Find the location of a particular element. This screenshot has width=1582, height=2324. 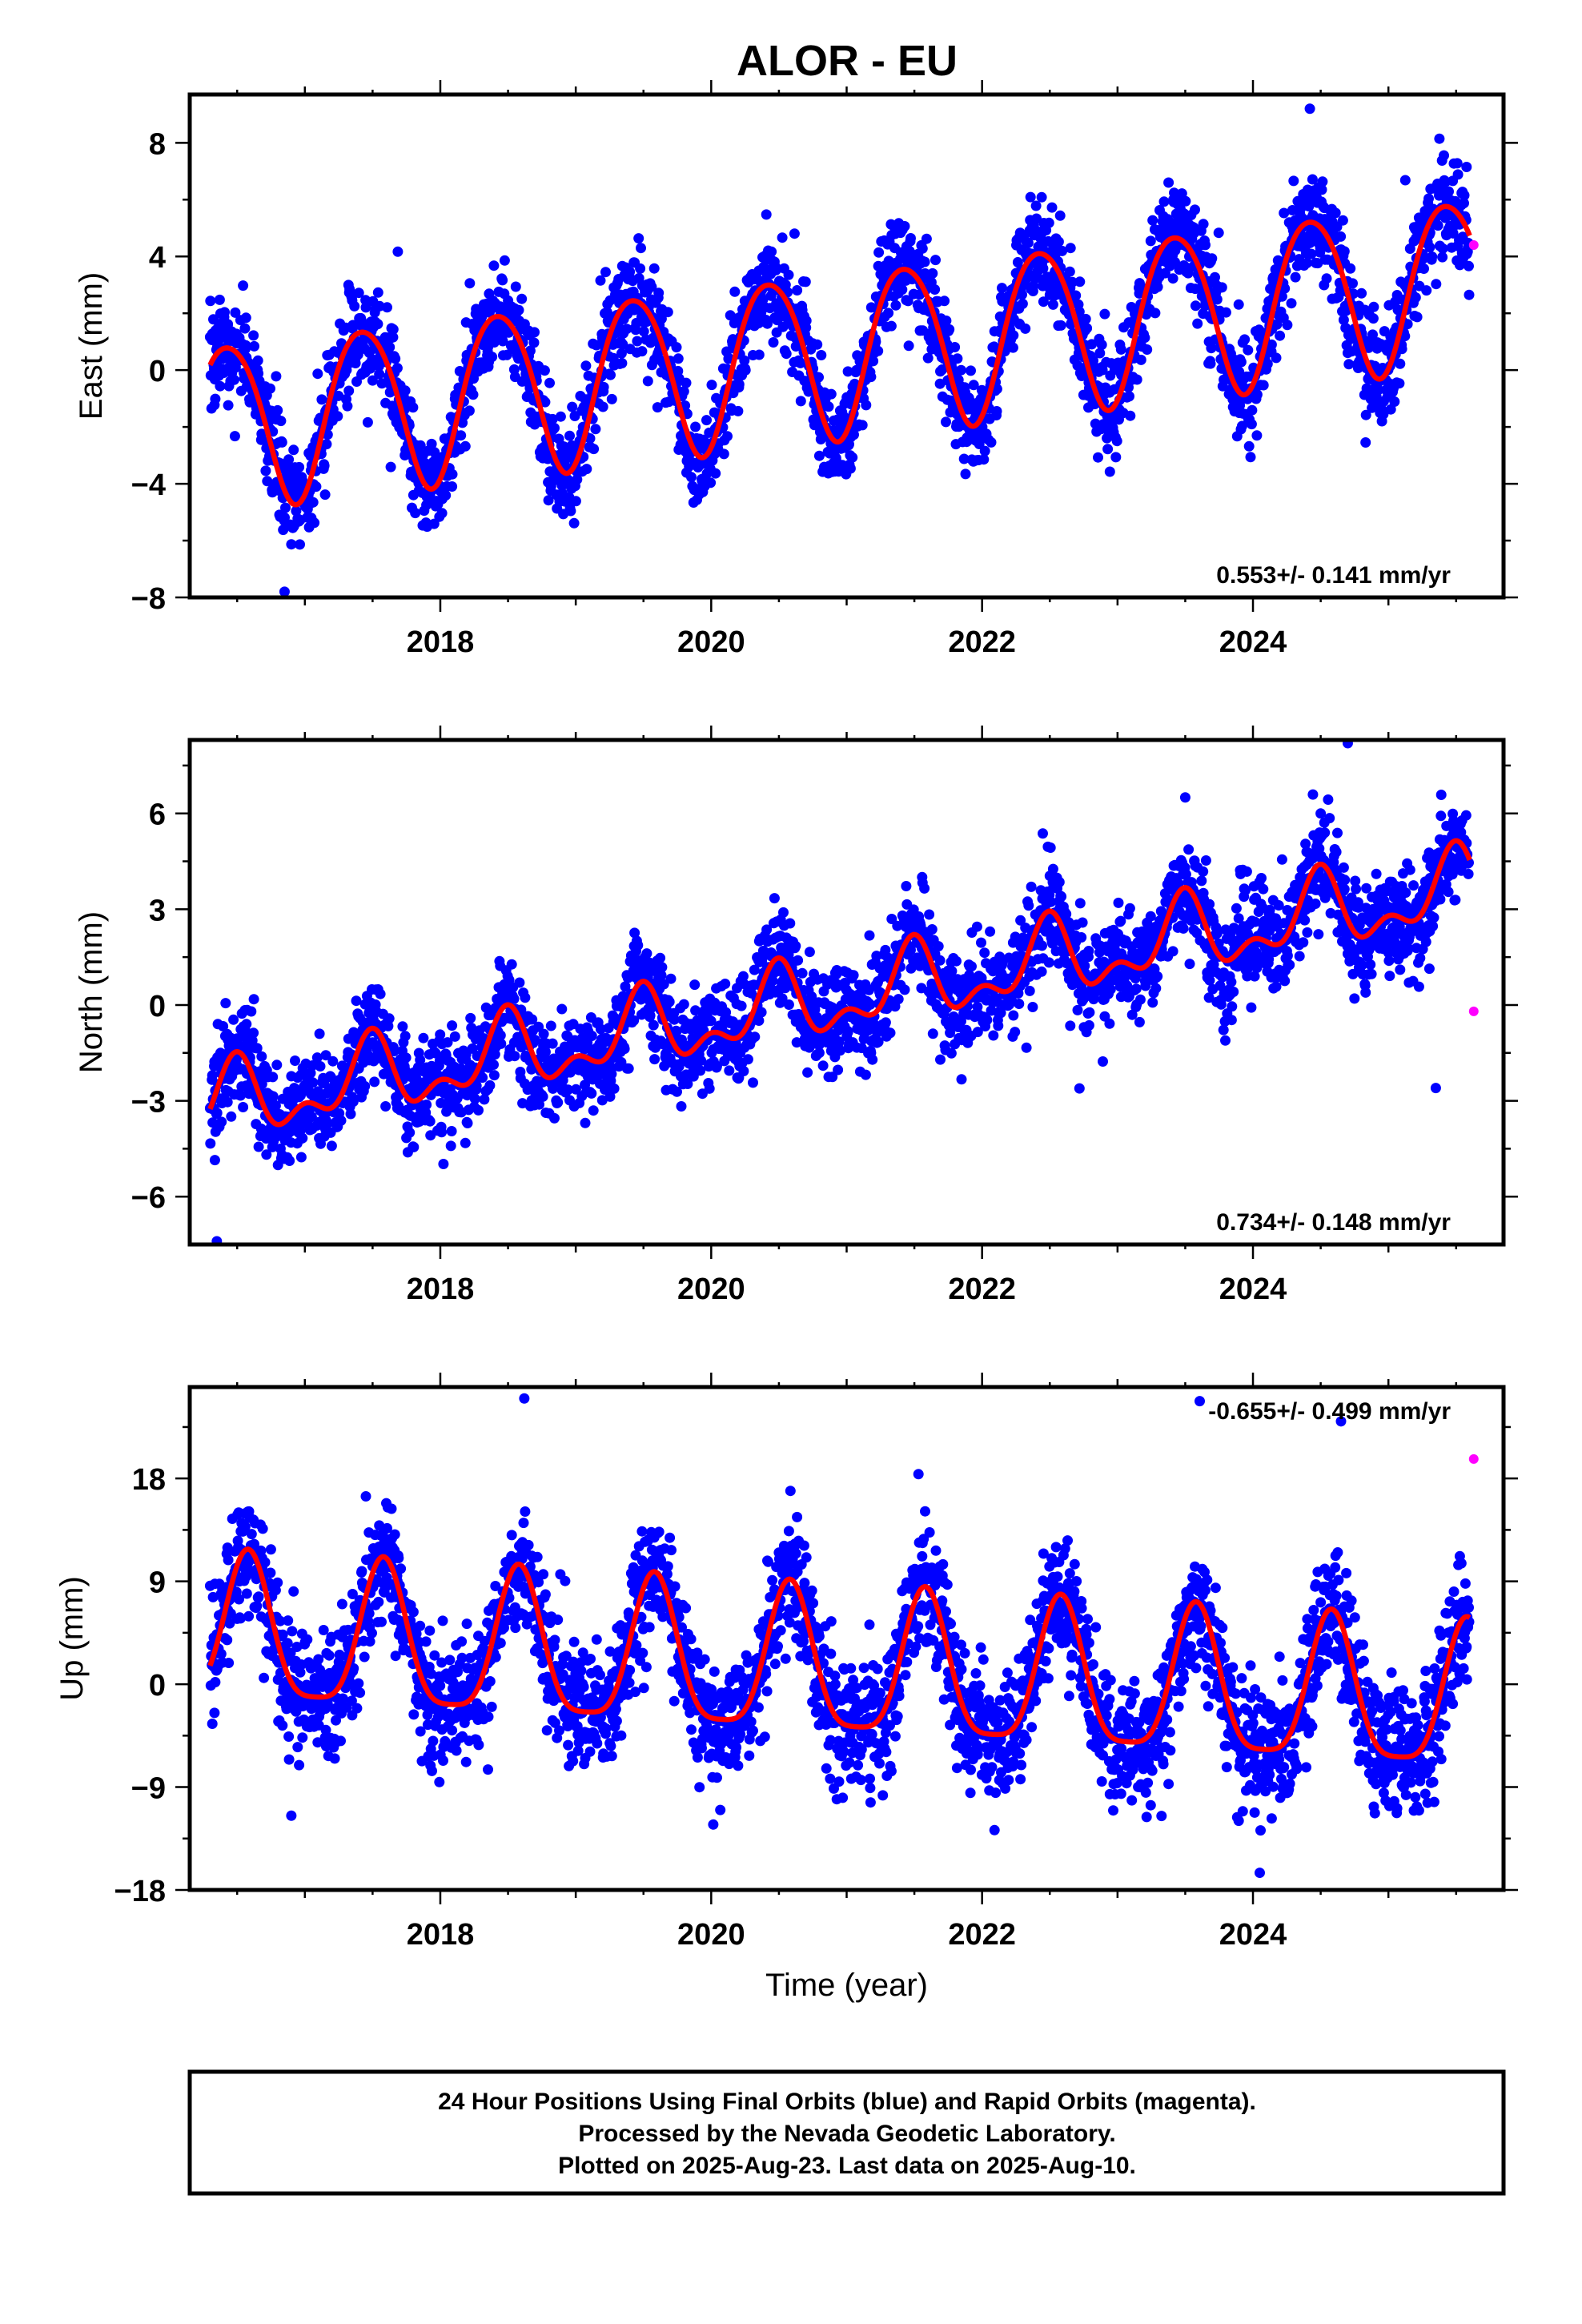

y-tick-label: 8 is located at coordinates (157, 144).